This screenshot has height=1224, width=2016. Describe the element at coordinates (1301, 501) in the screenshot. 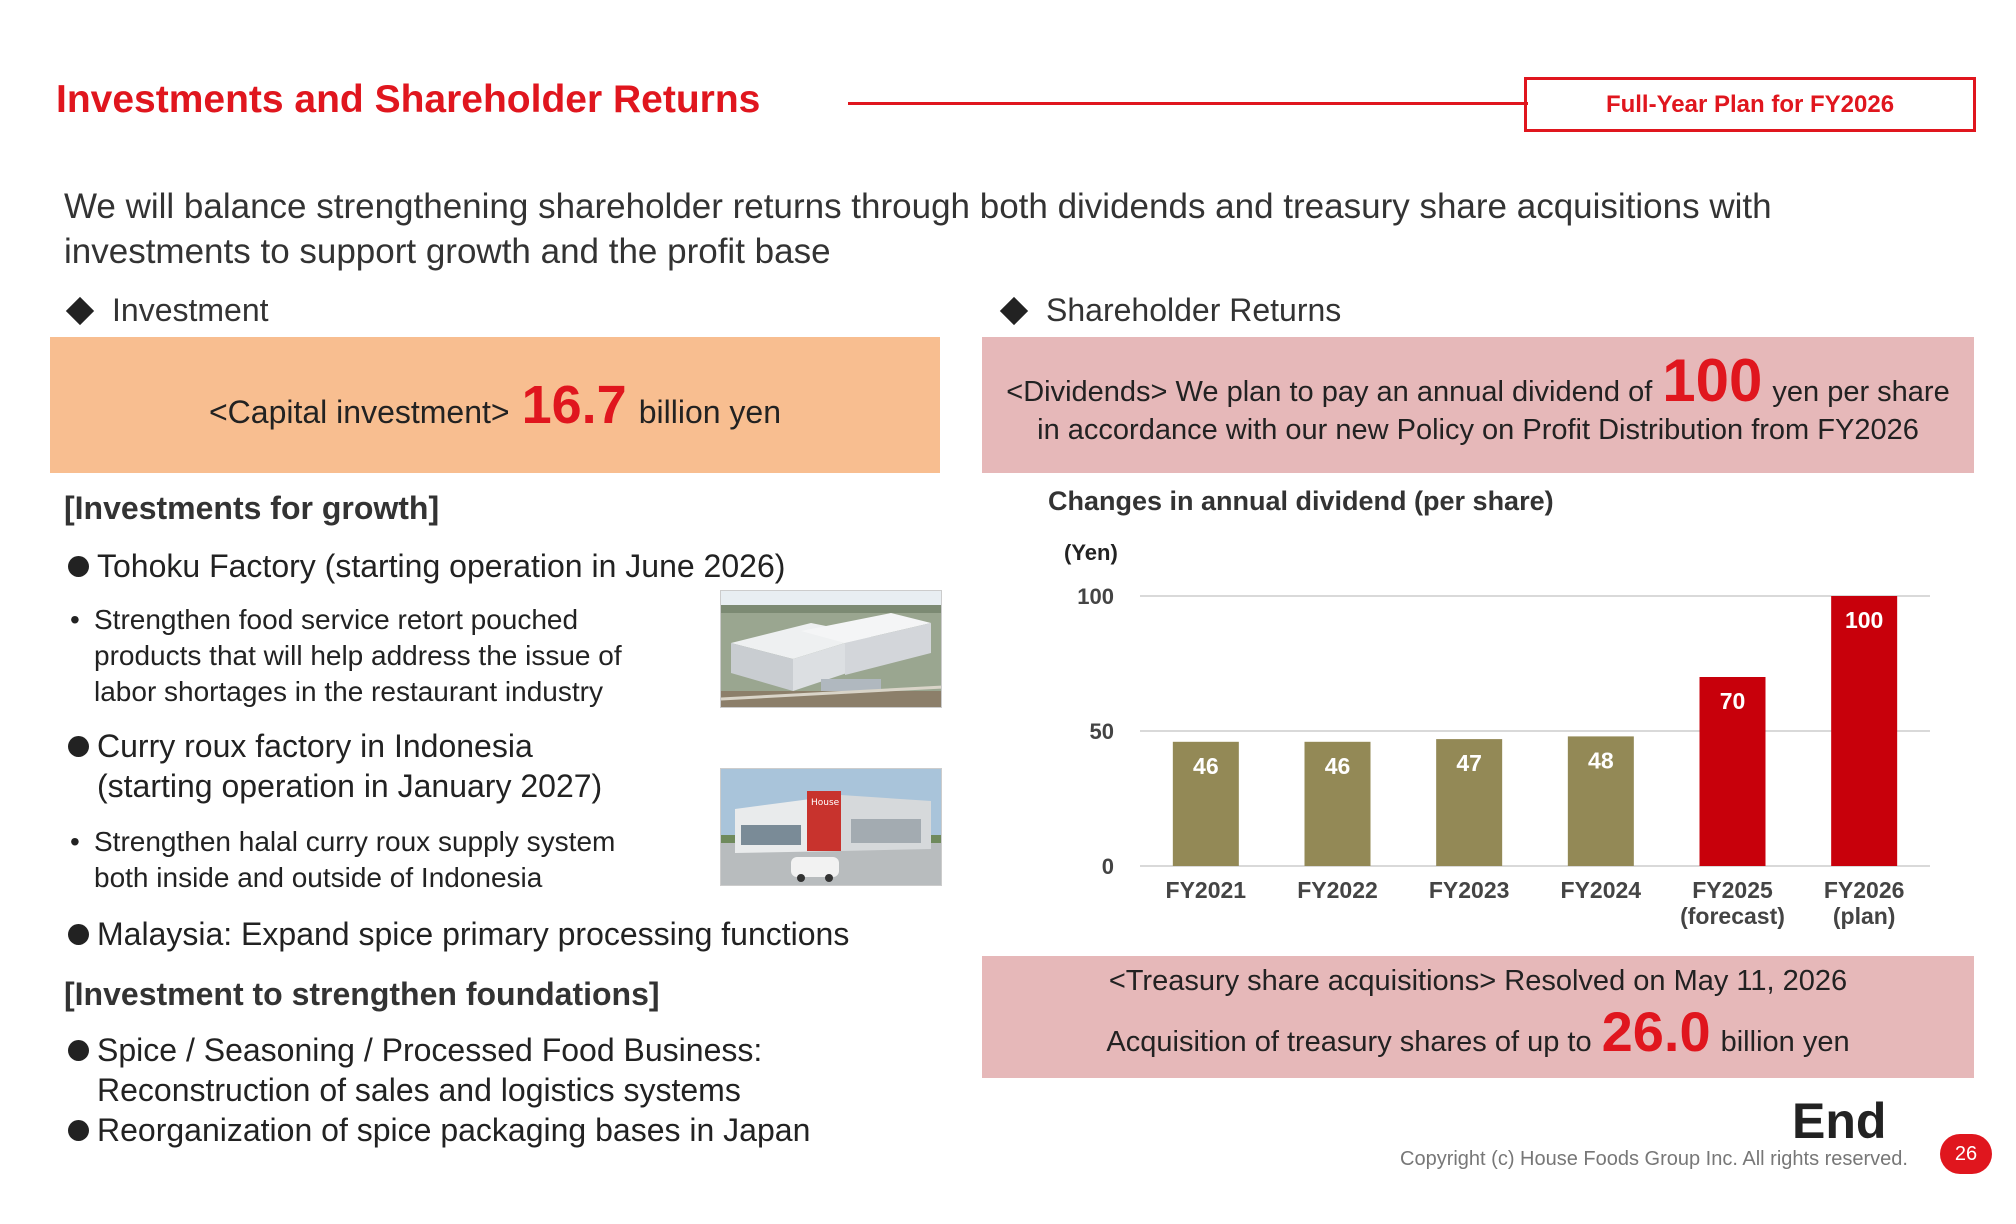

I see `chart-title: Changes in annual dividend (per share)` at that location.